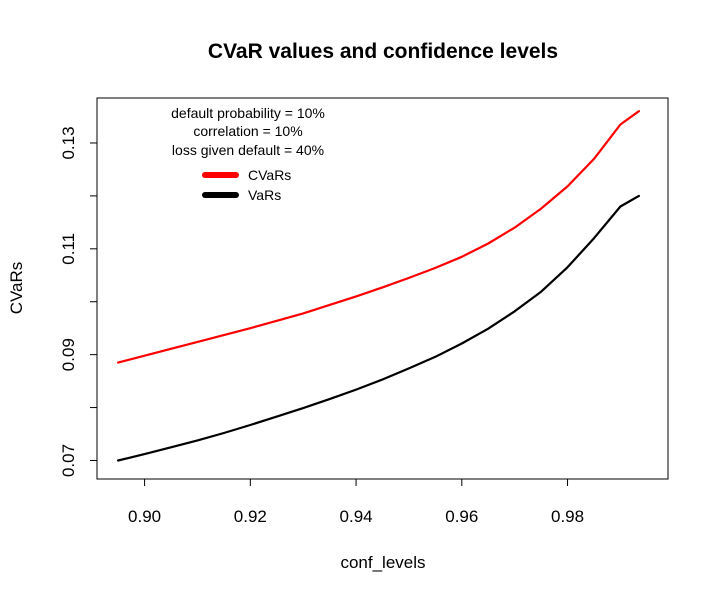 This screenshot has height=600, width=720. Describe the element at coordinates (356, 516) in the screenshot. I see `x-tick-label: 0.94` at that location.